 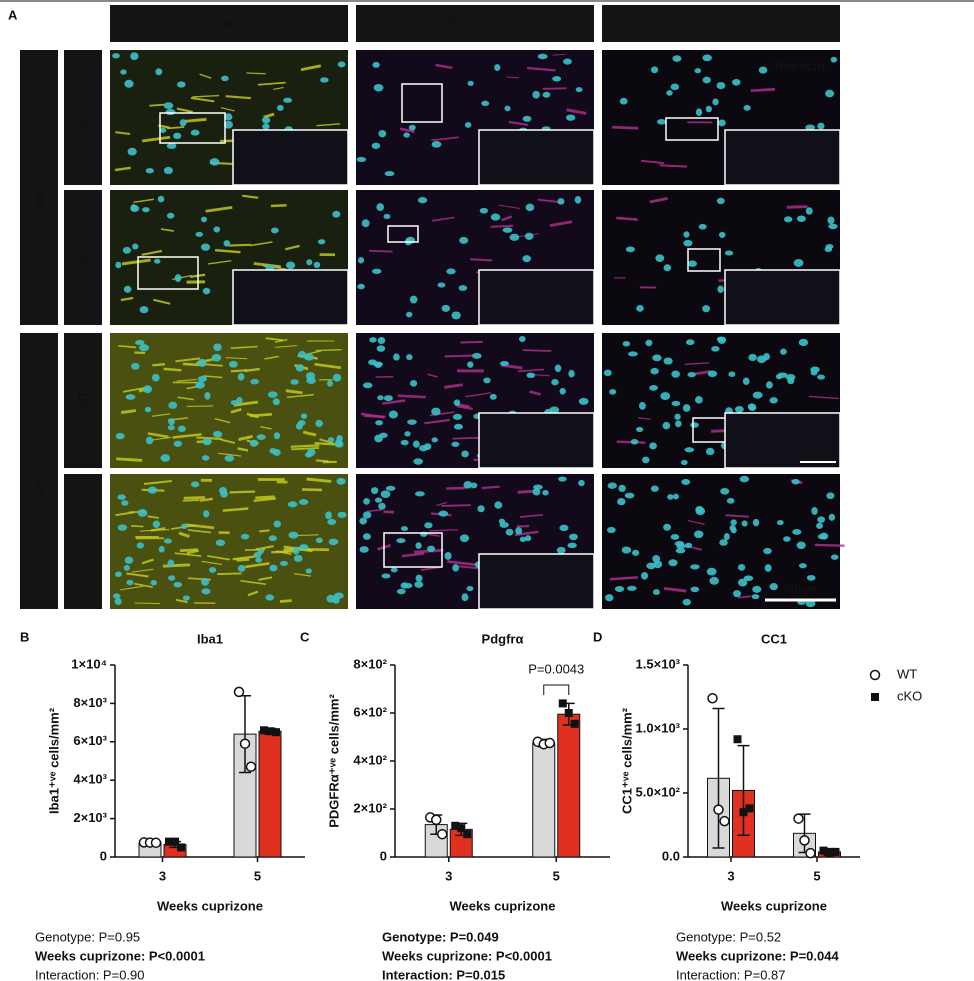 What do you see at coordinates (383, 855) in the screenshot?
I see `y-tick-label: 0` at bounding box center [383, 855].